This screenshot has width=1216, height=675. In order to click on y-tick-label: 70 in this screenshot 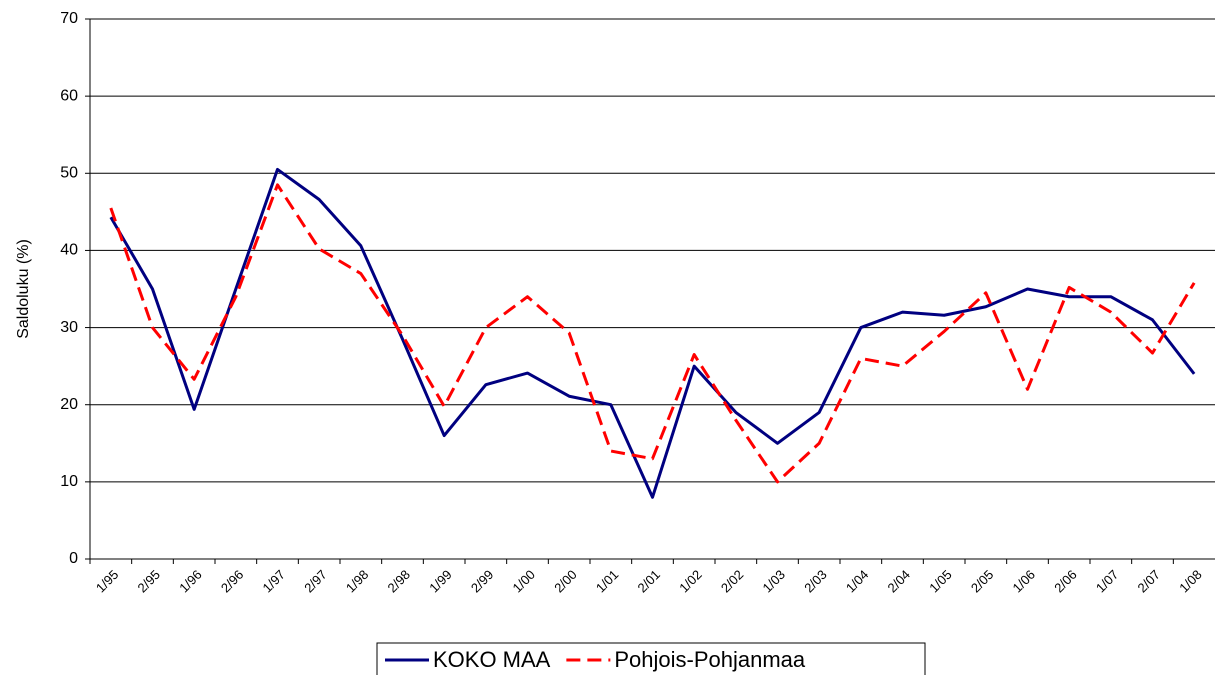, I will do `click(69, 18)`.